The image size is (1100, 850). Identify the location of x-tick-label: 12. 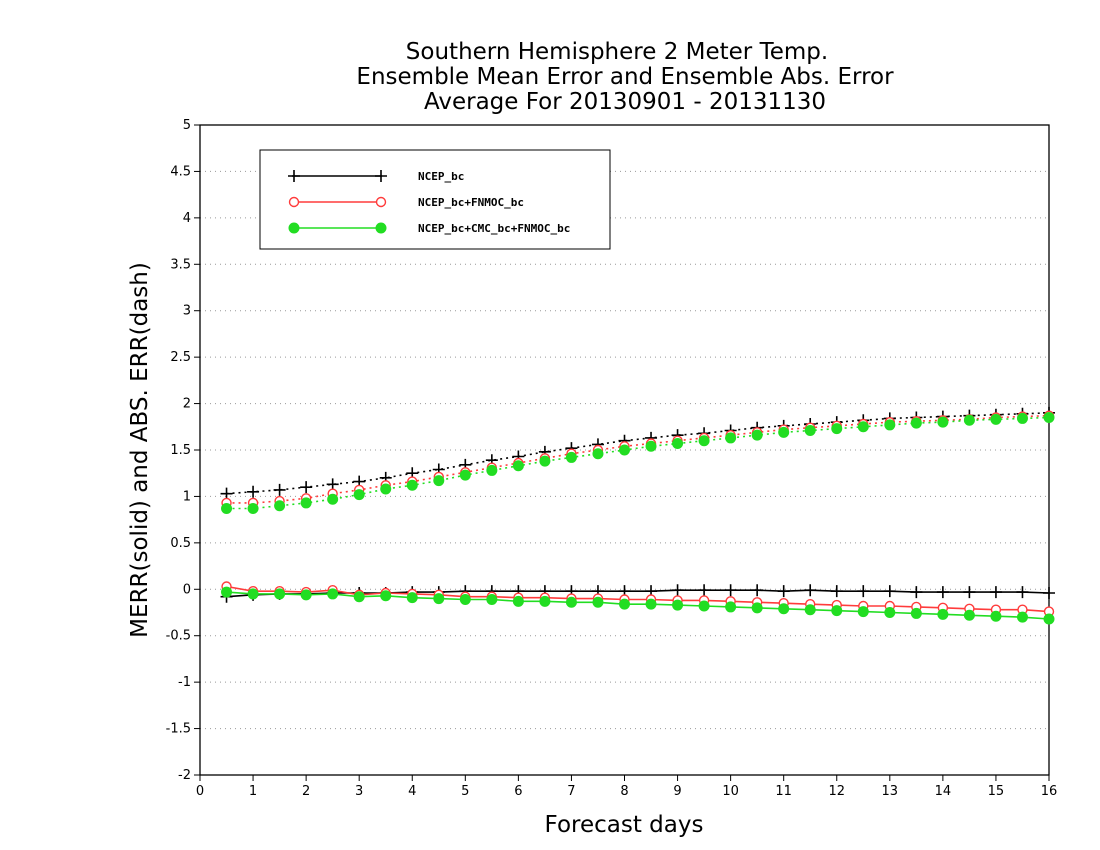
(836, 791).